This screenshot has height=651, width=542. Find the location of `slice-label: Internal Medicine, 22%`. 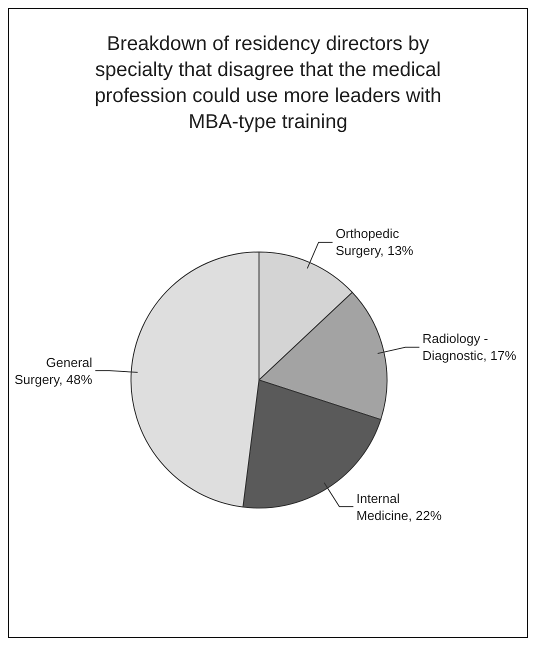

slice-label: Internal Medicine, 22% is located at coordinates (399, 507).